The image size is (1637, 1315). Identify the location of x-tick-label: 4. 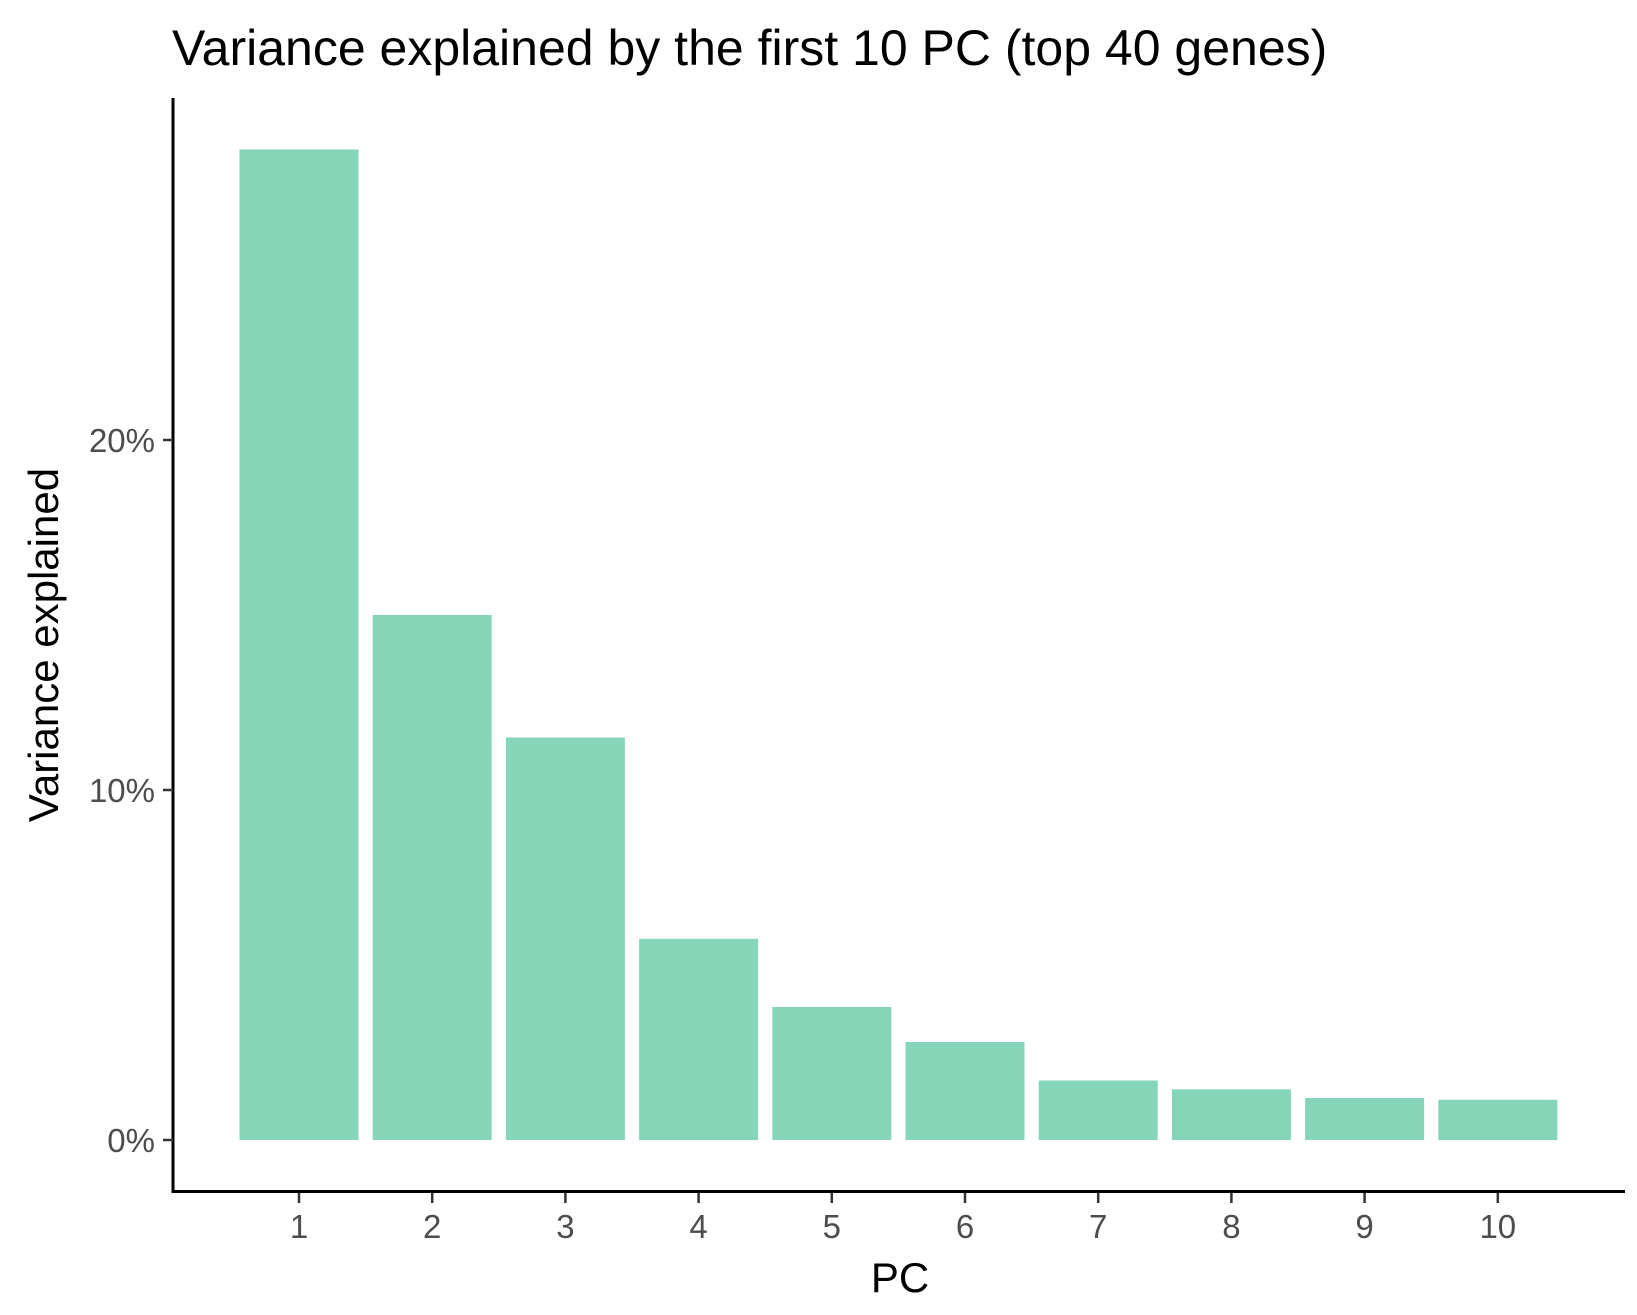
(698, 1226).